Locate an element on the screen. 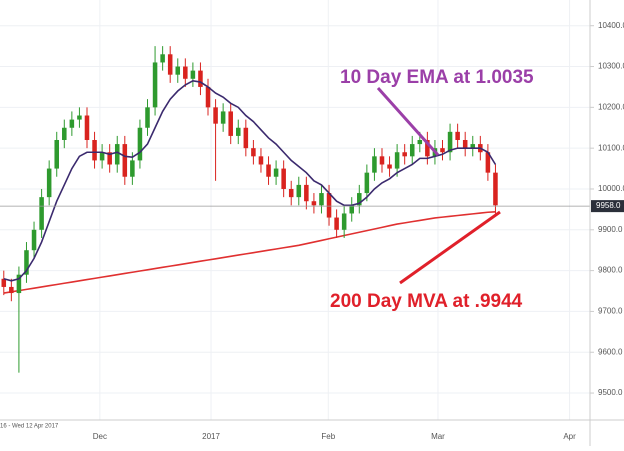 The height and width of the screenshot is (451, 624). footer-date: 16 - Wed 12 Apr 2017 is located at coordinates (29, 427).